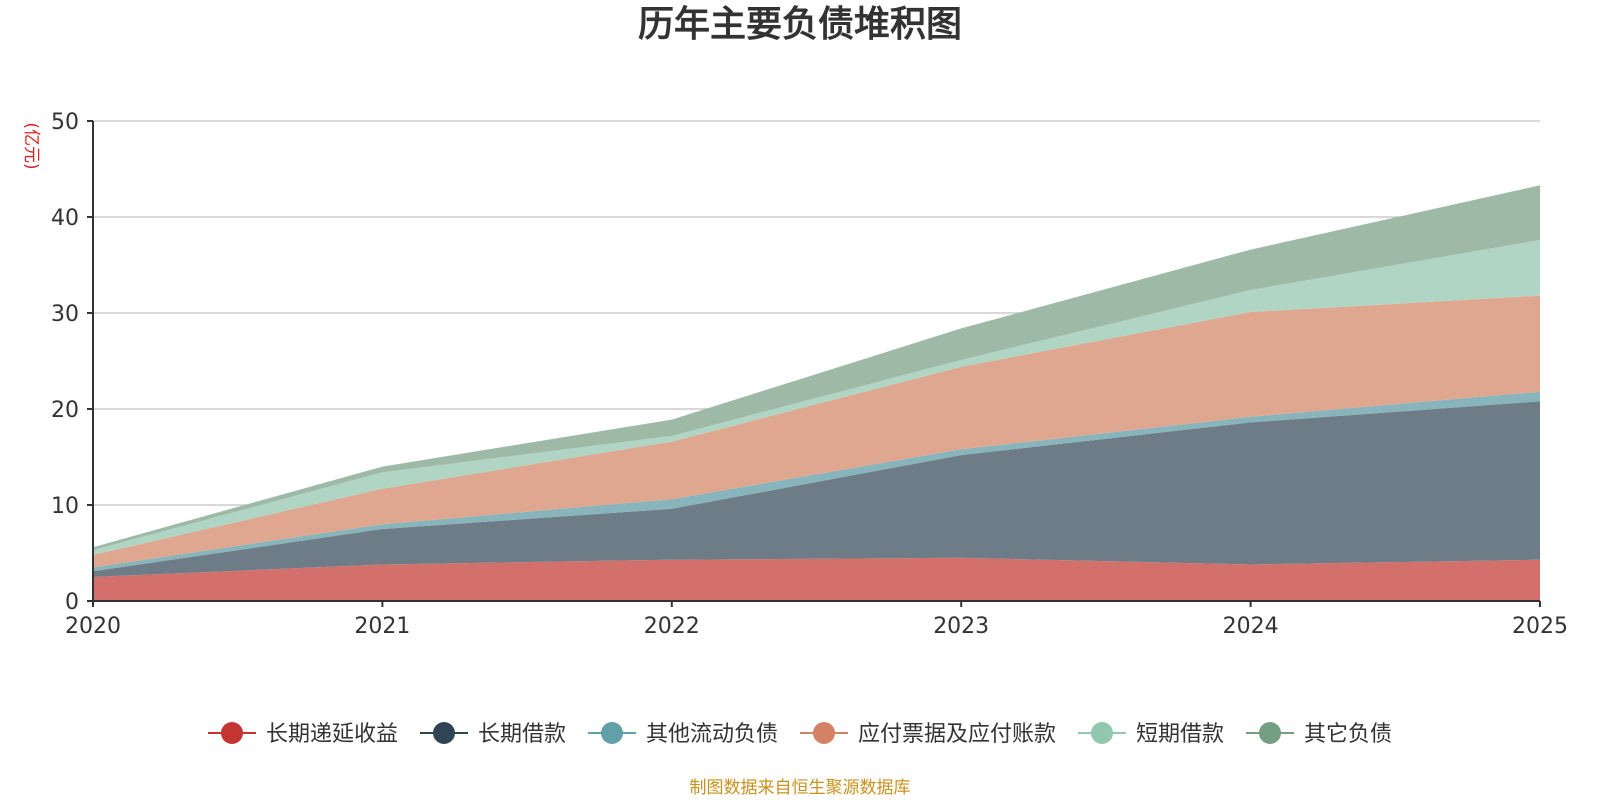 This screenshot has height=800, width=1600. I want to click on legend-item-3: 应付票据及应付账款, so click(928, 734).